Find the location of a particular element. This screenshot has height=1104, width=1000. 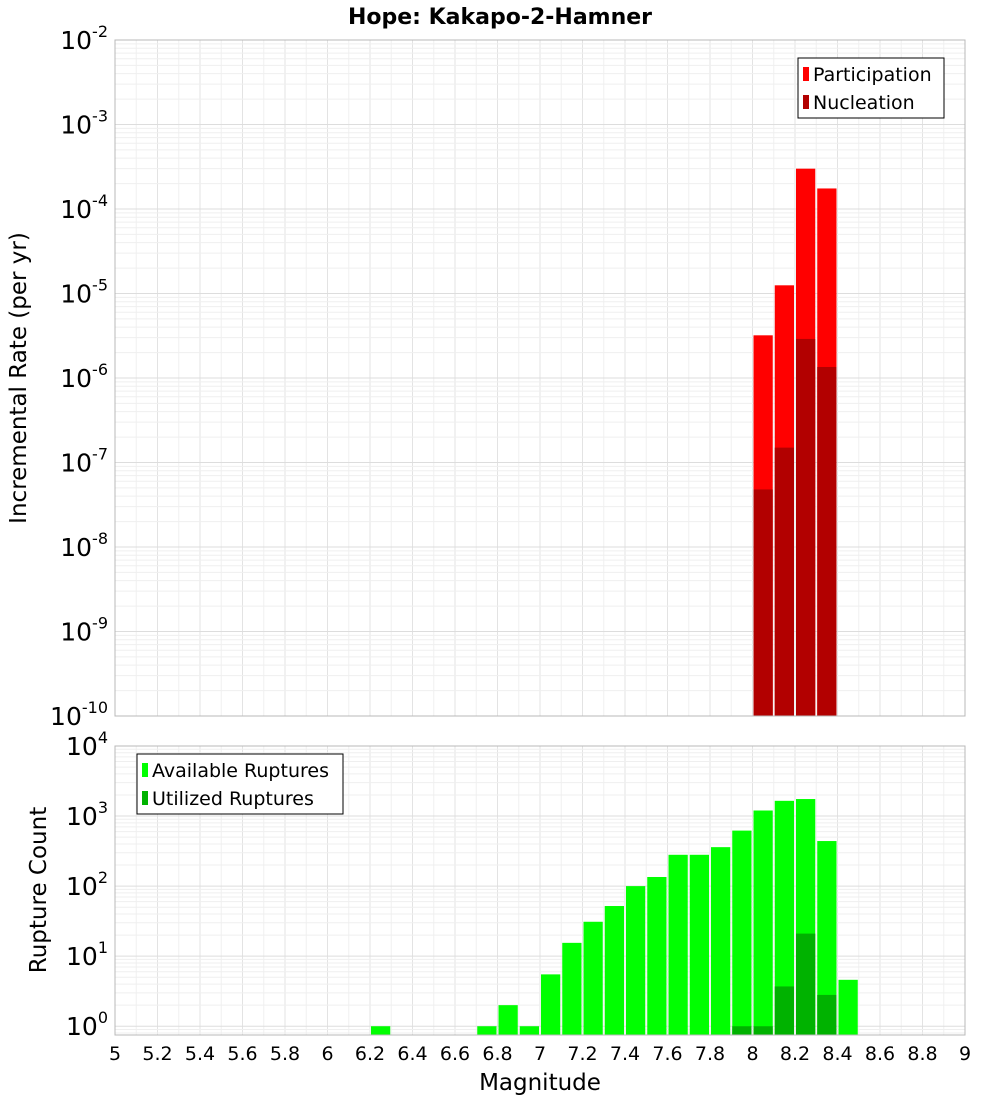

bottom-bars is located at coordinates (614, 917).